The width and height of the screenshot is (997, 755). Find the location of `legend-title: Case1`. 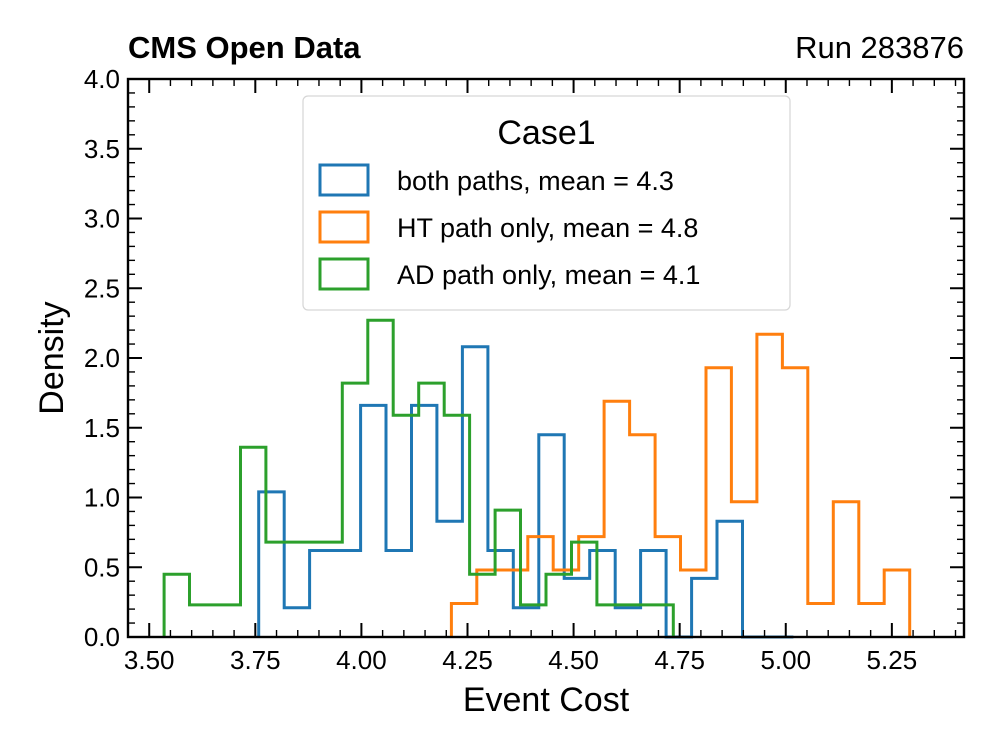

legend-title: Case1 is located at coordinates (546, 133).